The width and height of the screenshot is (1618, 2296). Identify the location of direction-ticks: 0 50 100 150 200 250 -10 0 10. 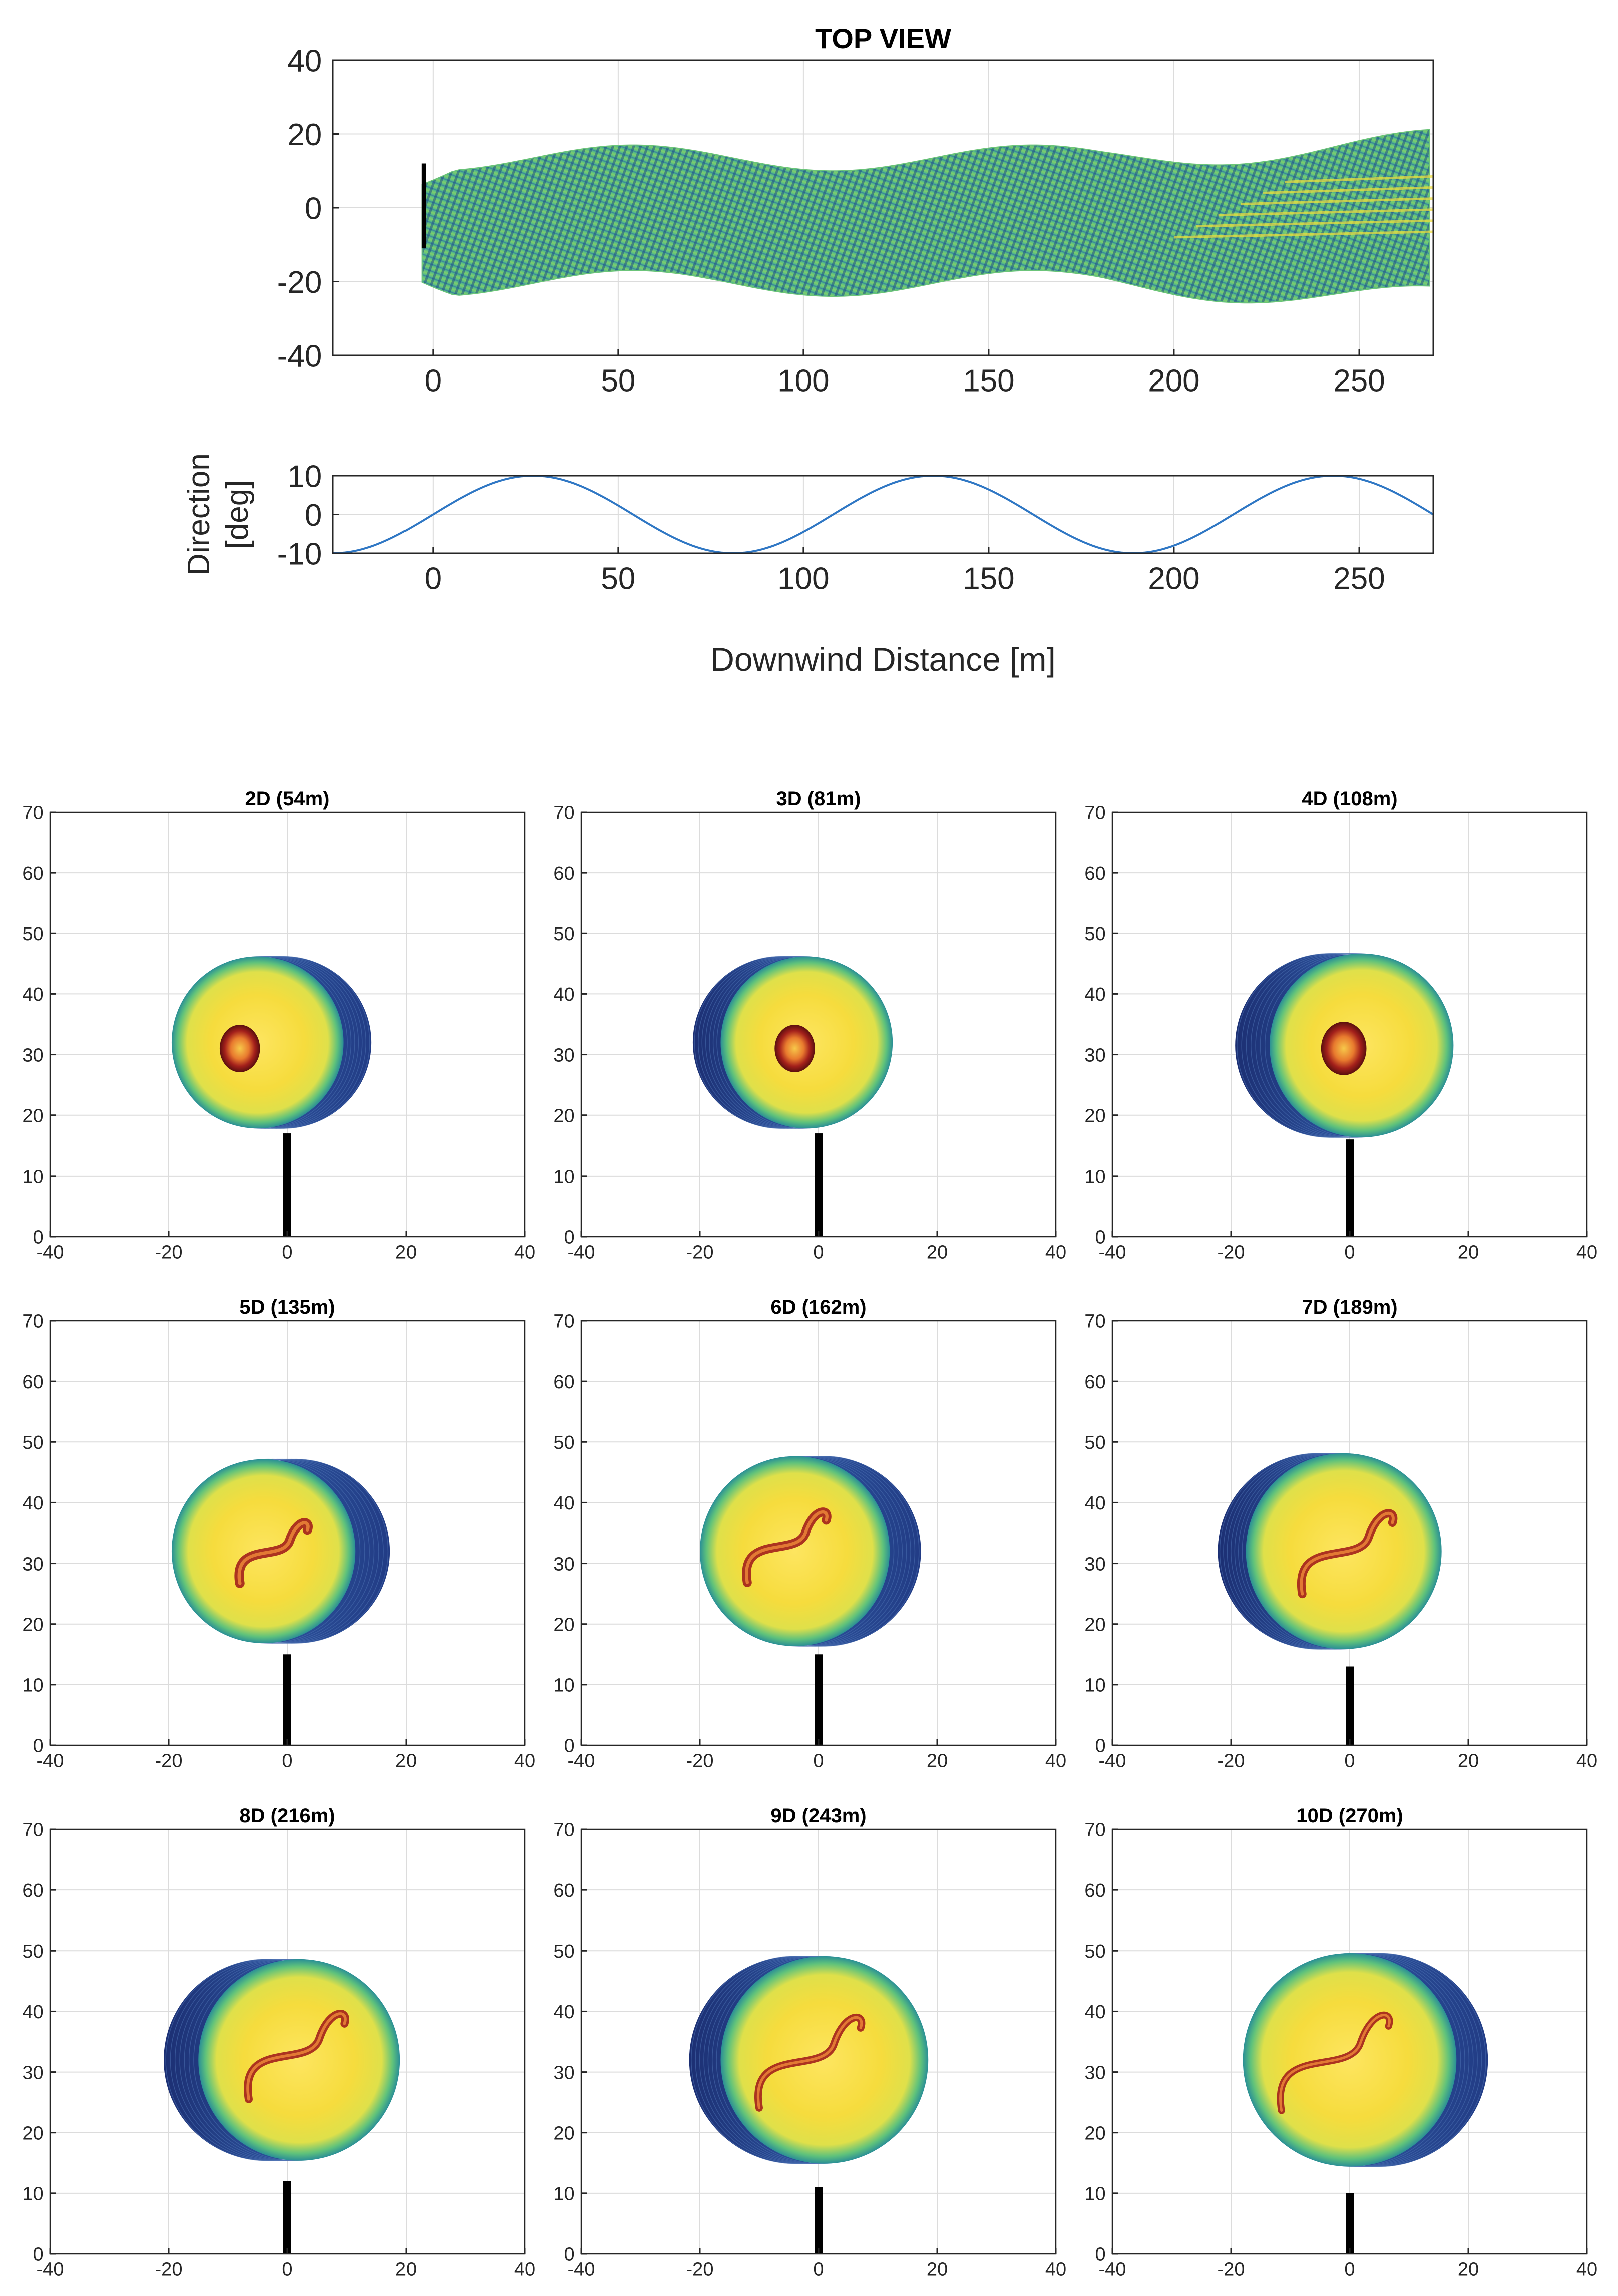
(831, 527).